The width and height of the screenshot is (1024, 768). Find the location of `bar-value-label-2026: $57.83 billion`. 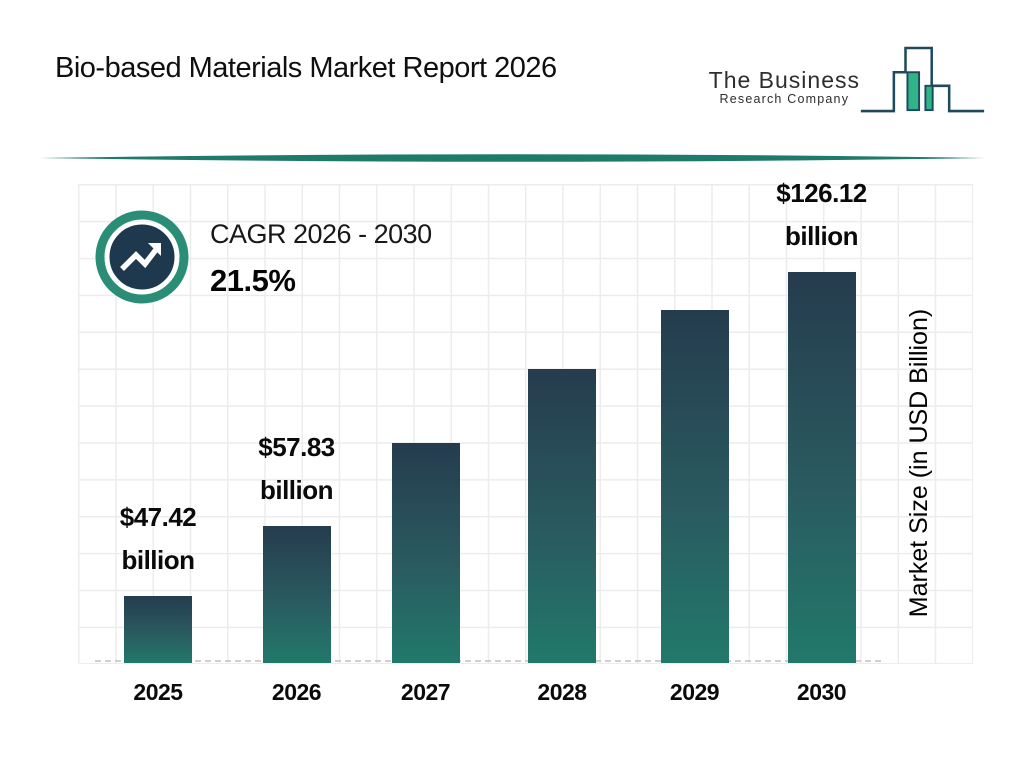

bar-value-label-2026: $57.83 billion is located at coordinates (296, 468).